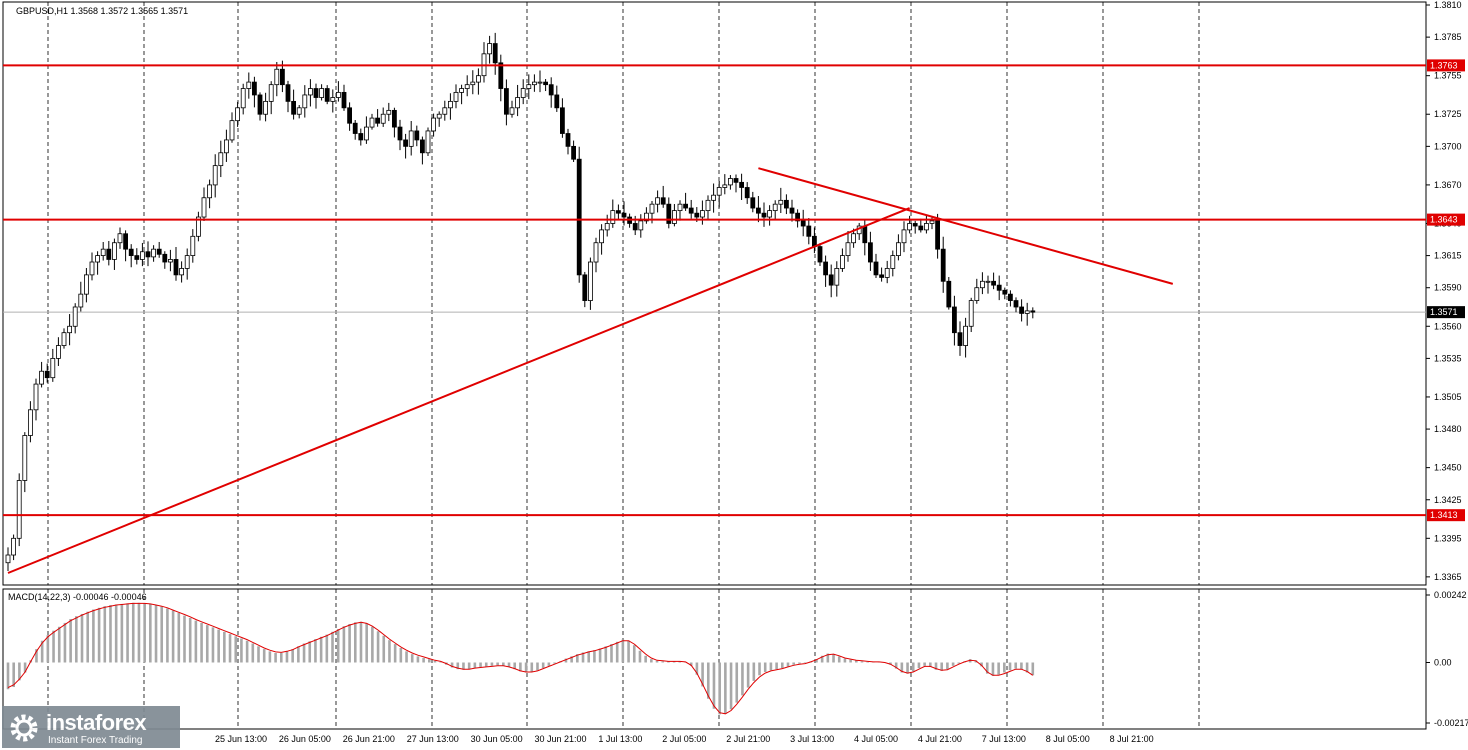 The image size is (1468, 750). Describe the element at coordinates (1448, 468) in the screenshot. I see `y-tick-label: 1.3450` at that location.